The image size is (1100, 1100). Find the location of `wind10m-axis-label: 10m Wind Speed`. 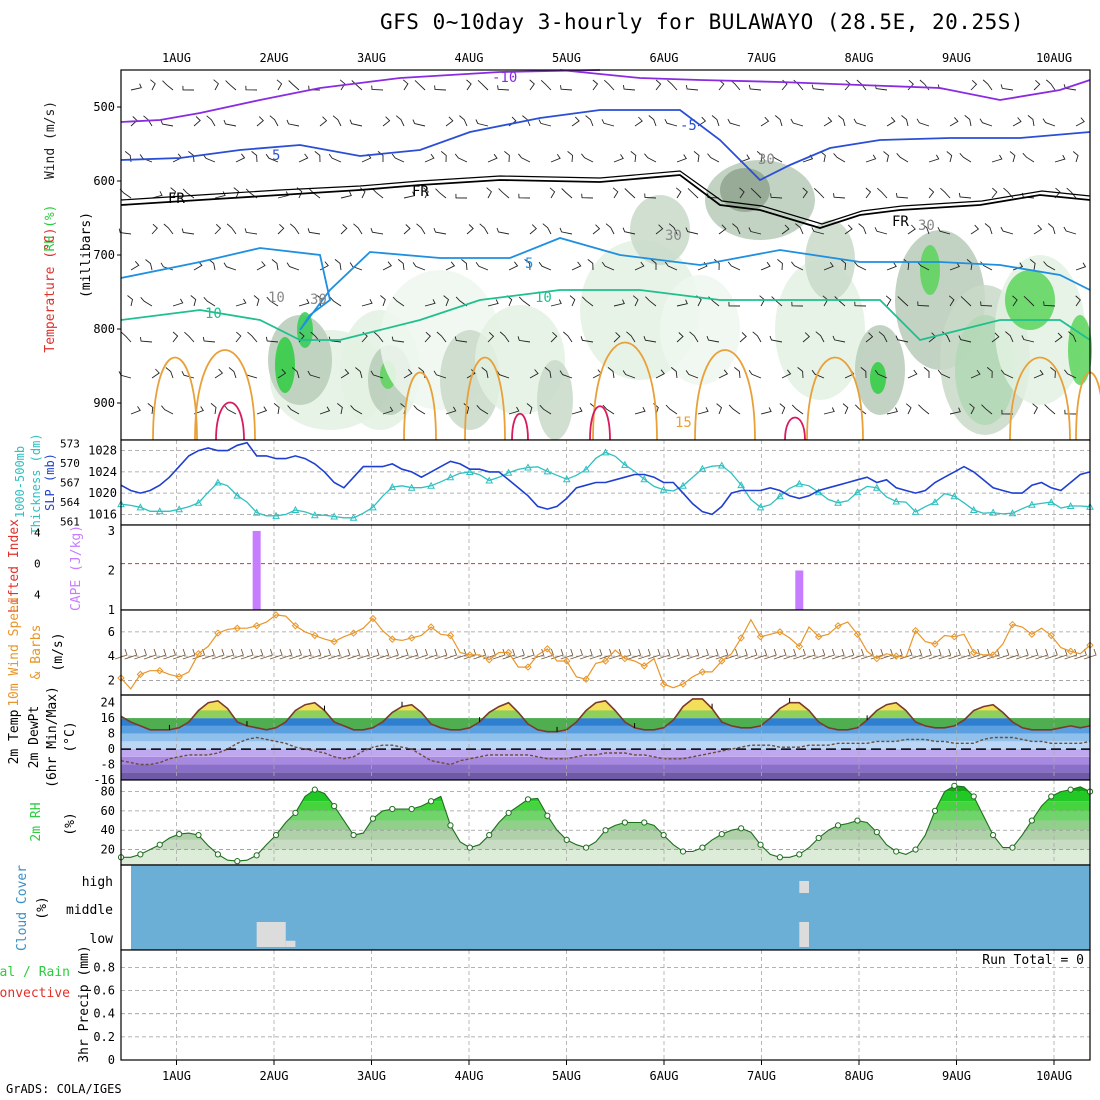

wind10m-axis-label: 10m Wind Speed is located at coordinates (14, 652).